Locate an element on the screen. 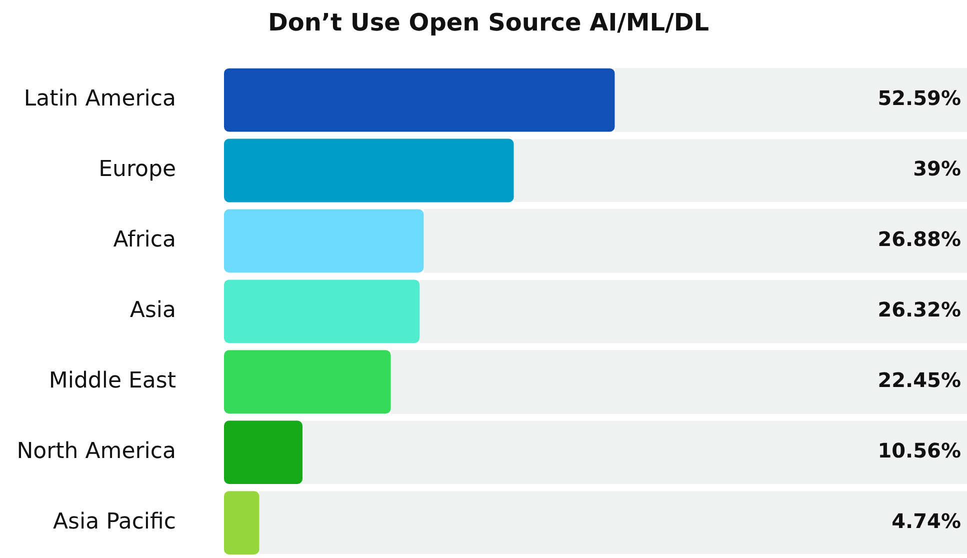 The height and width of the screenshot is (558, 967). y-tick-label: Middle East is located at coordinates (112, 381).